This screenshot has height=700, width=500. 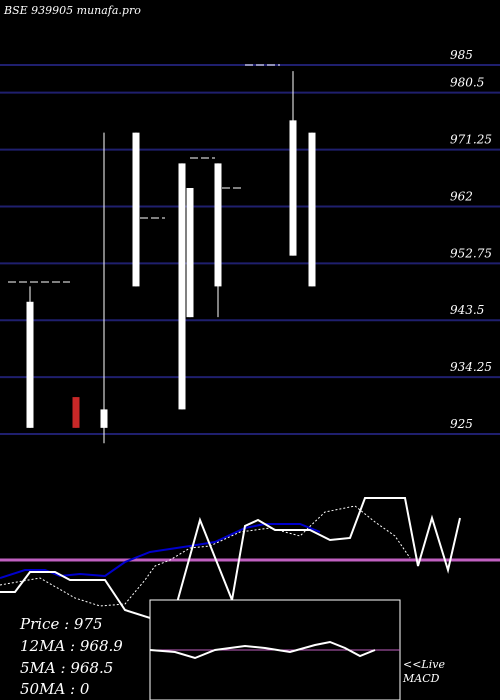 I want to click on price-level-labels: 985 980.5 971.25 962 952.75 943.5 934.25 925, so click(x=471, y=239).